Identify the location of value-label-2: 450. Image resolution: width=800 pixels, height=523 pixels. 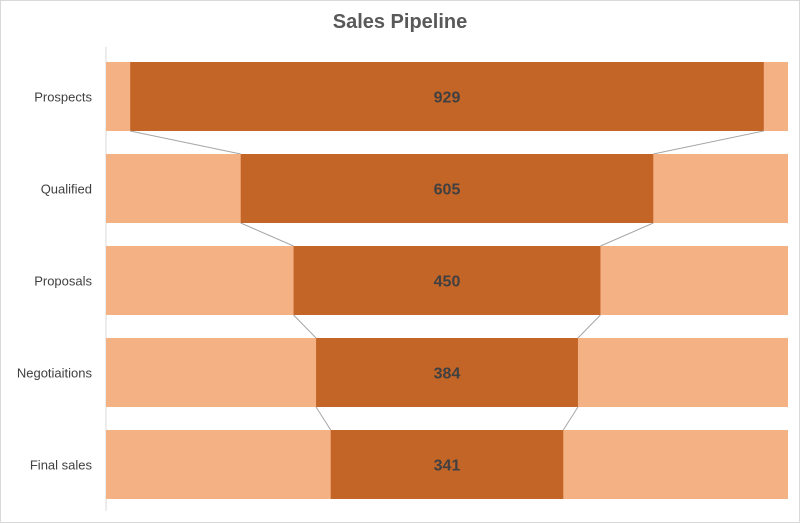
(447, 282).